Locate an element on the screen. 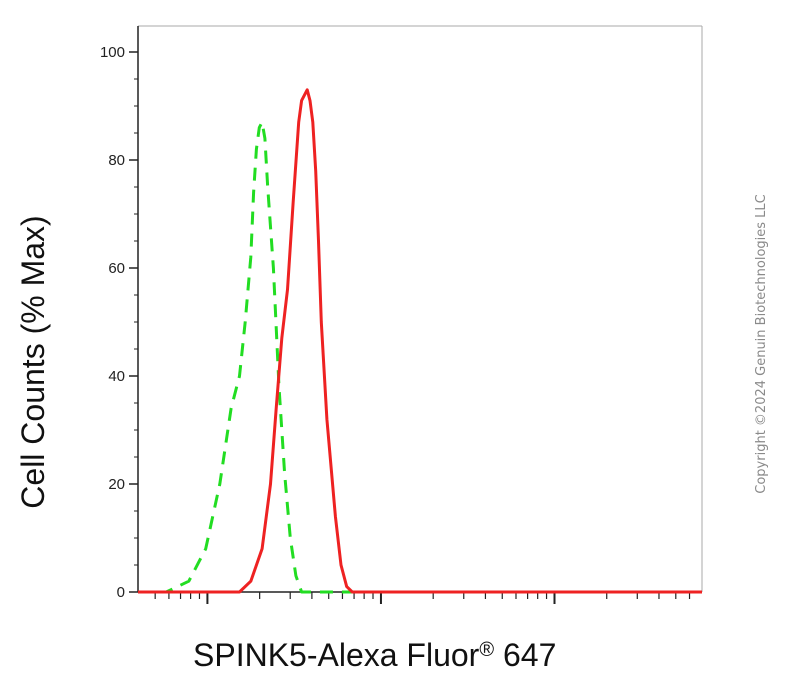 Image resolution: width=801 pixels, height=690 pixels. x-axis-title: SPINK5-Alexa Fluor® 647 is located at coordinates (374, 655).